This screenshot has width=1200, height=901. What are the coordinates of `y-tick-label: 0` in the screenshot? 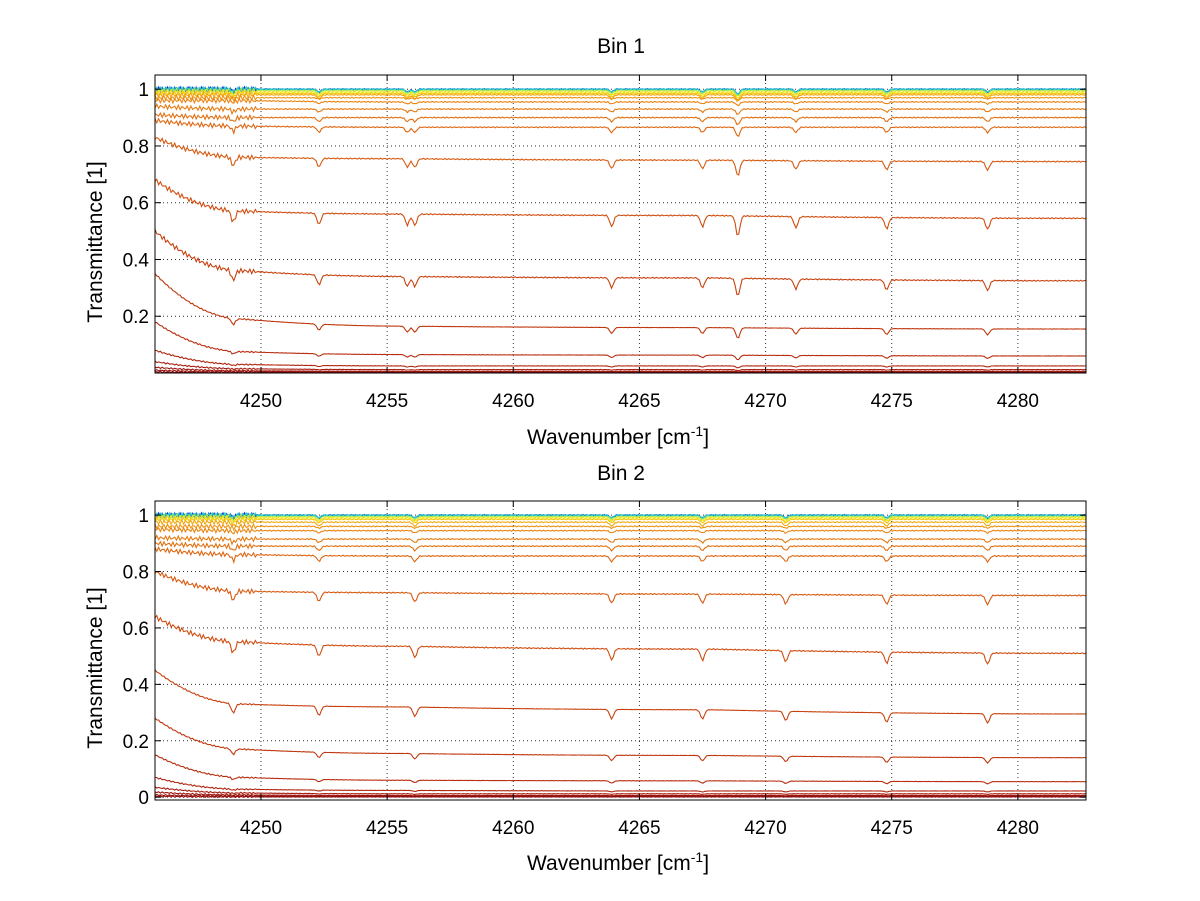 It's located at (143, 798).